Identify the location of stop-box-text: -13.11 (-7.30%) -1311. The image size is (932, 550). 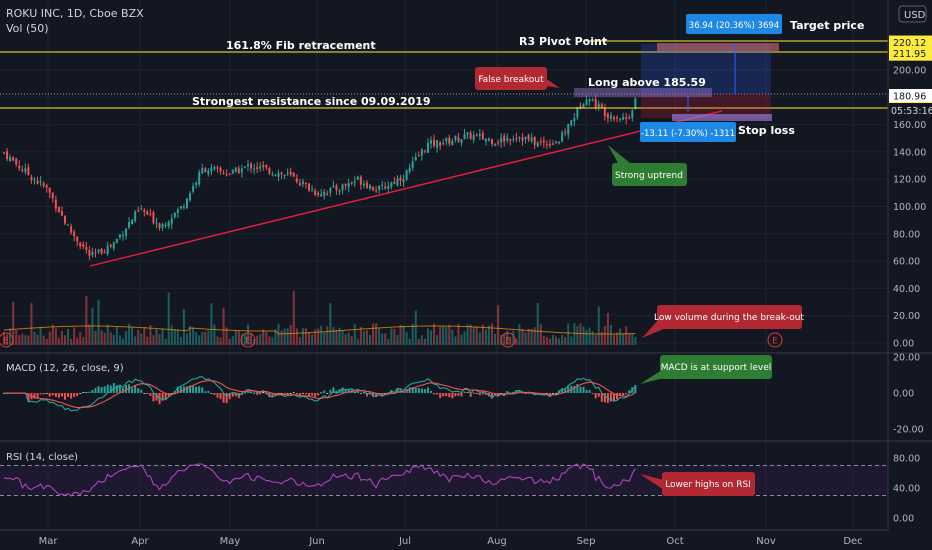
(688, 134).